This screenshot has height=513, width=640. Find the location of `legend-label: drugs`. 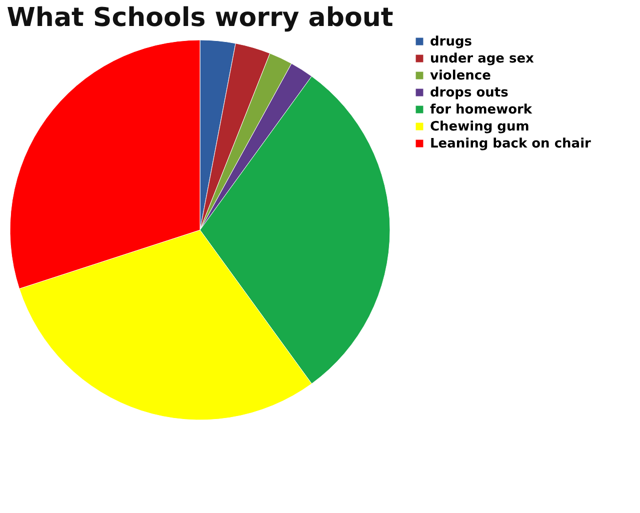

legend-label: drugs is located at coordinates (451, 42).